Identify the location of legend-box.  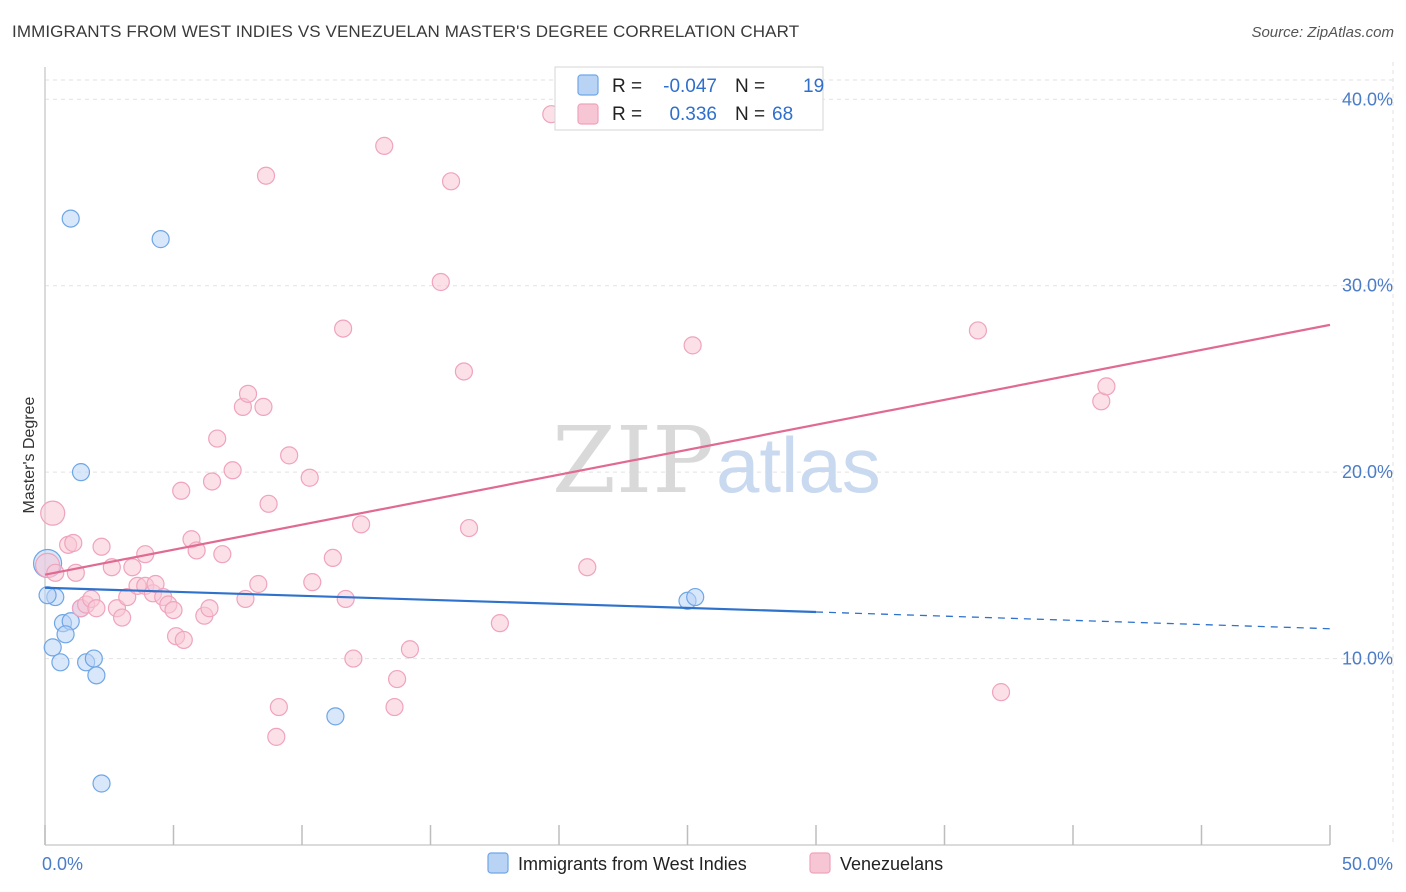
(689, 98).